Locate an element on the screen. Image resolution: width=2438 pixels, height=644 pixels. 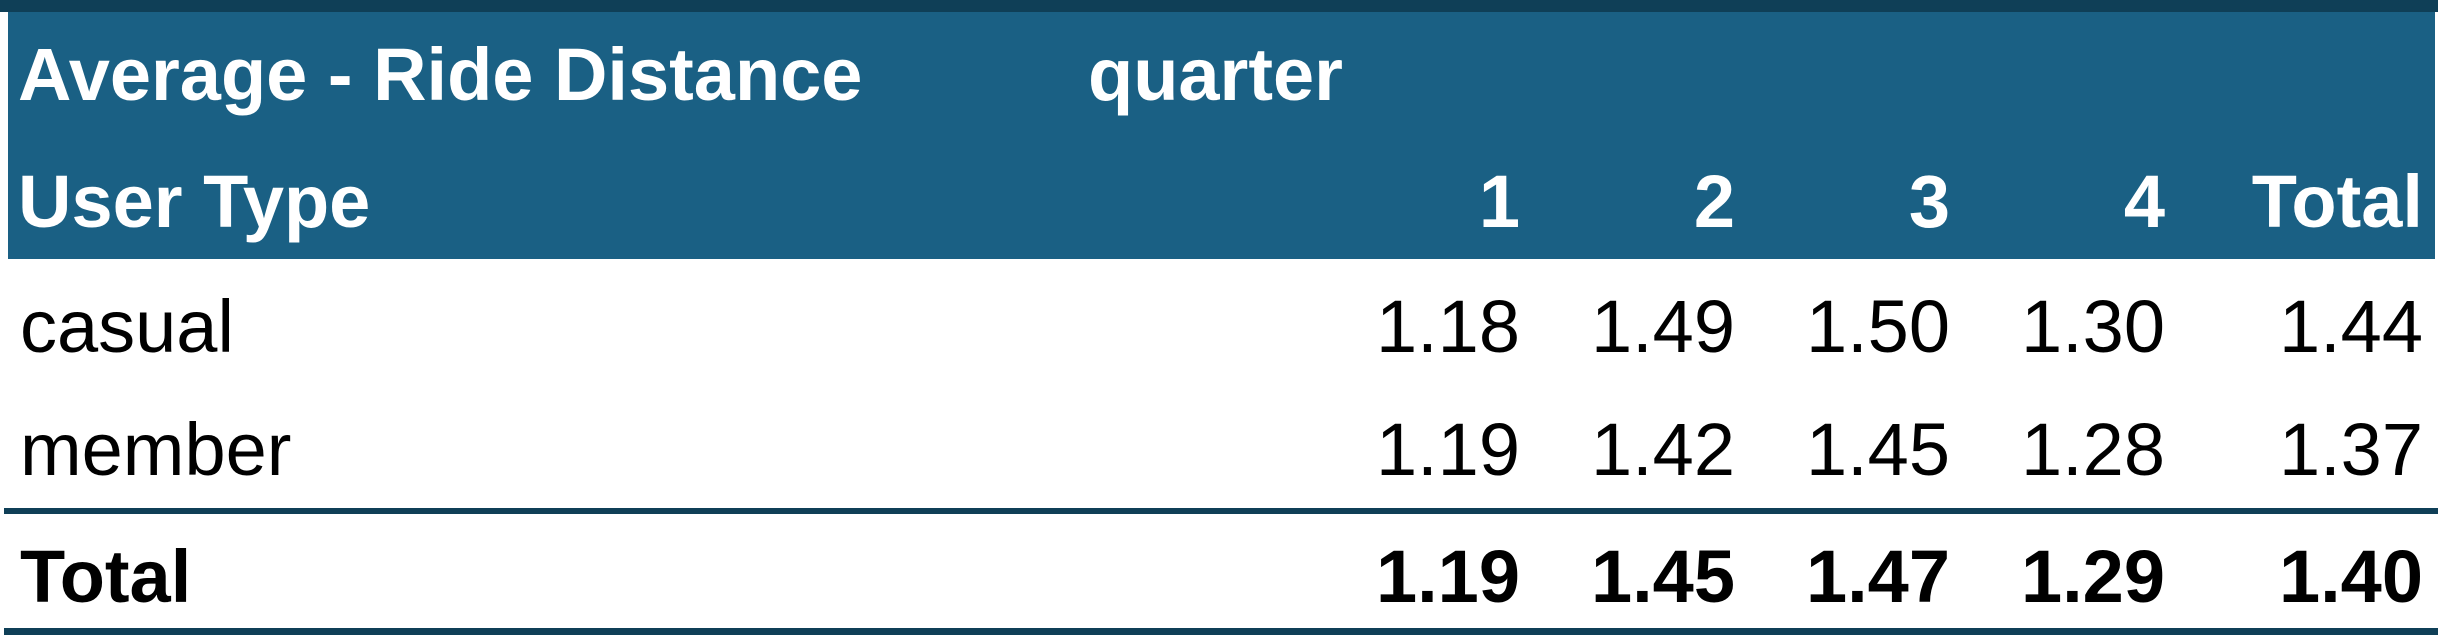
cell-member-q3: 1.45 is located at coordinates (1877, 449).